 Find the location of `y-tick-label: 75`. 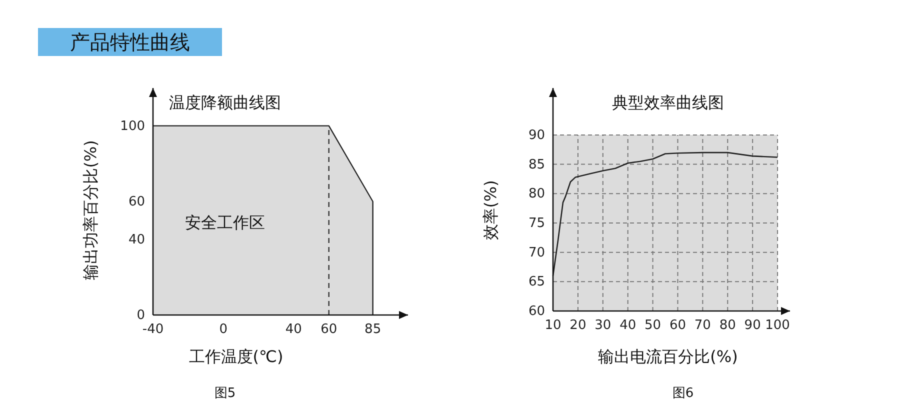

y-tick-label: 75 is located at coordinates (536, 223).